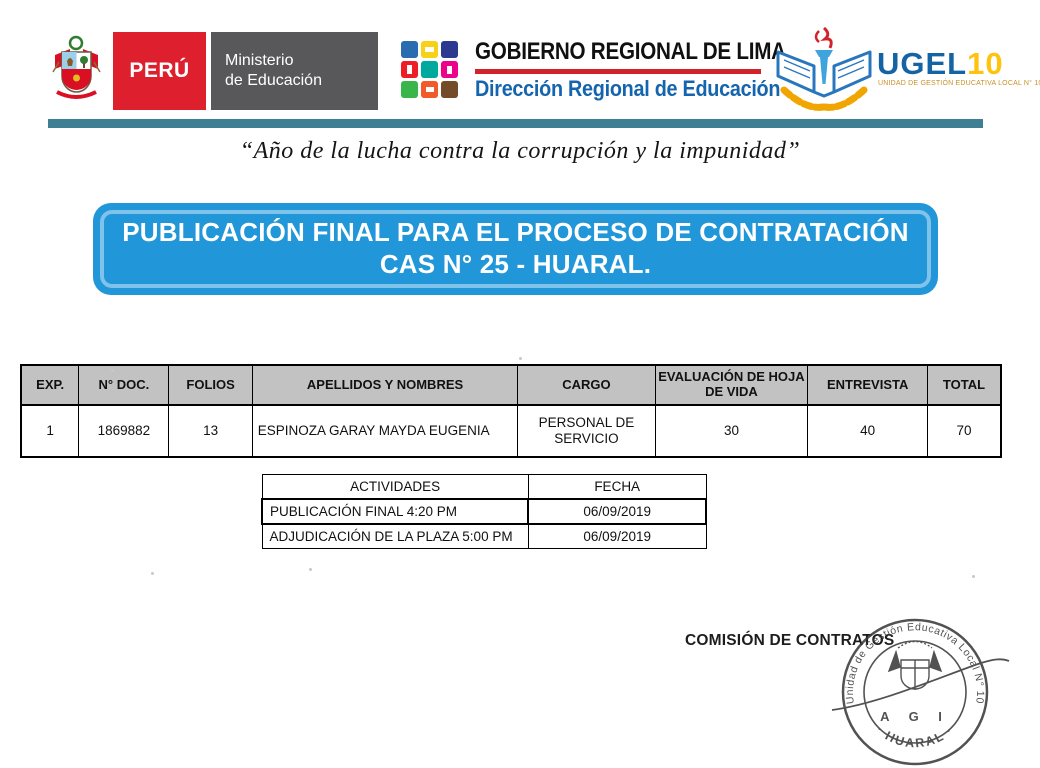 The height and width of the screenshot is (768, 1040). What do you see at coordinates (586, 431) in the screenshot?
I see `cell-cargo: PERSONAL DE SERVICIO` at bounding box center [586, 431].